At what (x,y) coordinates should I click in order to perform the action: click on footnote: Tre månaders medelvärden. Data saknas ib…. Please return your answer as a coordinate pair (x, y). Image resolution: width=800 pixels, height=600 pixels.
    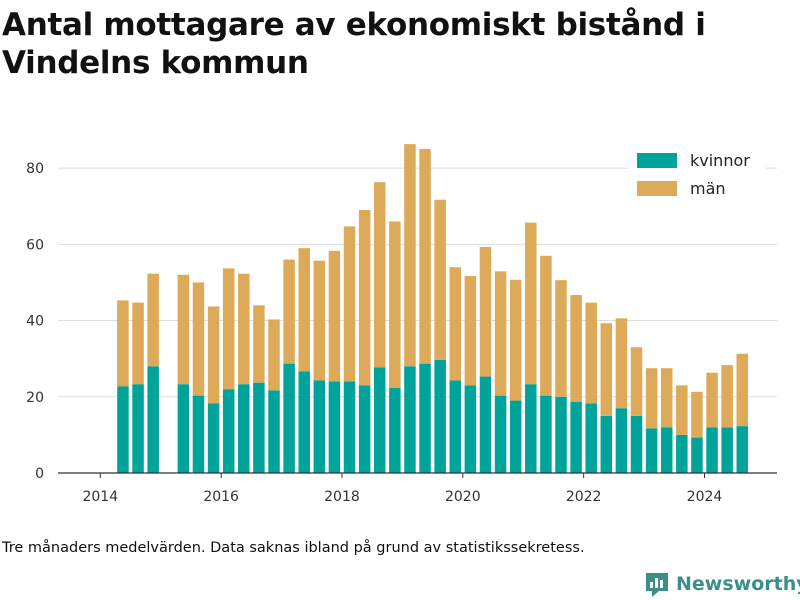
    Looking at the image, I should click on (293, 548).